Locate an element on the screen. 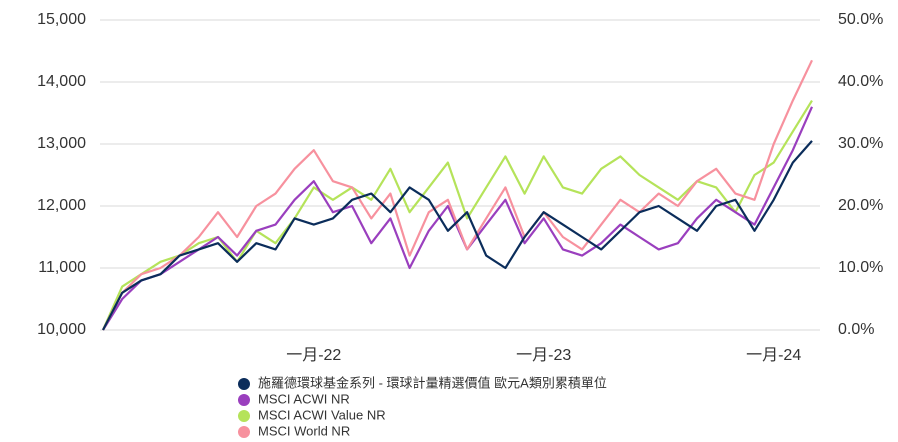 The width and height of the screenshot is (898, 442). legend-label: MSCI World NR is located at coordinates (304, 430).